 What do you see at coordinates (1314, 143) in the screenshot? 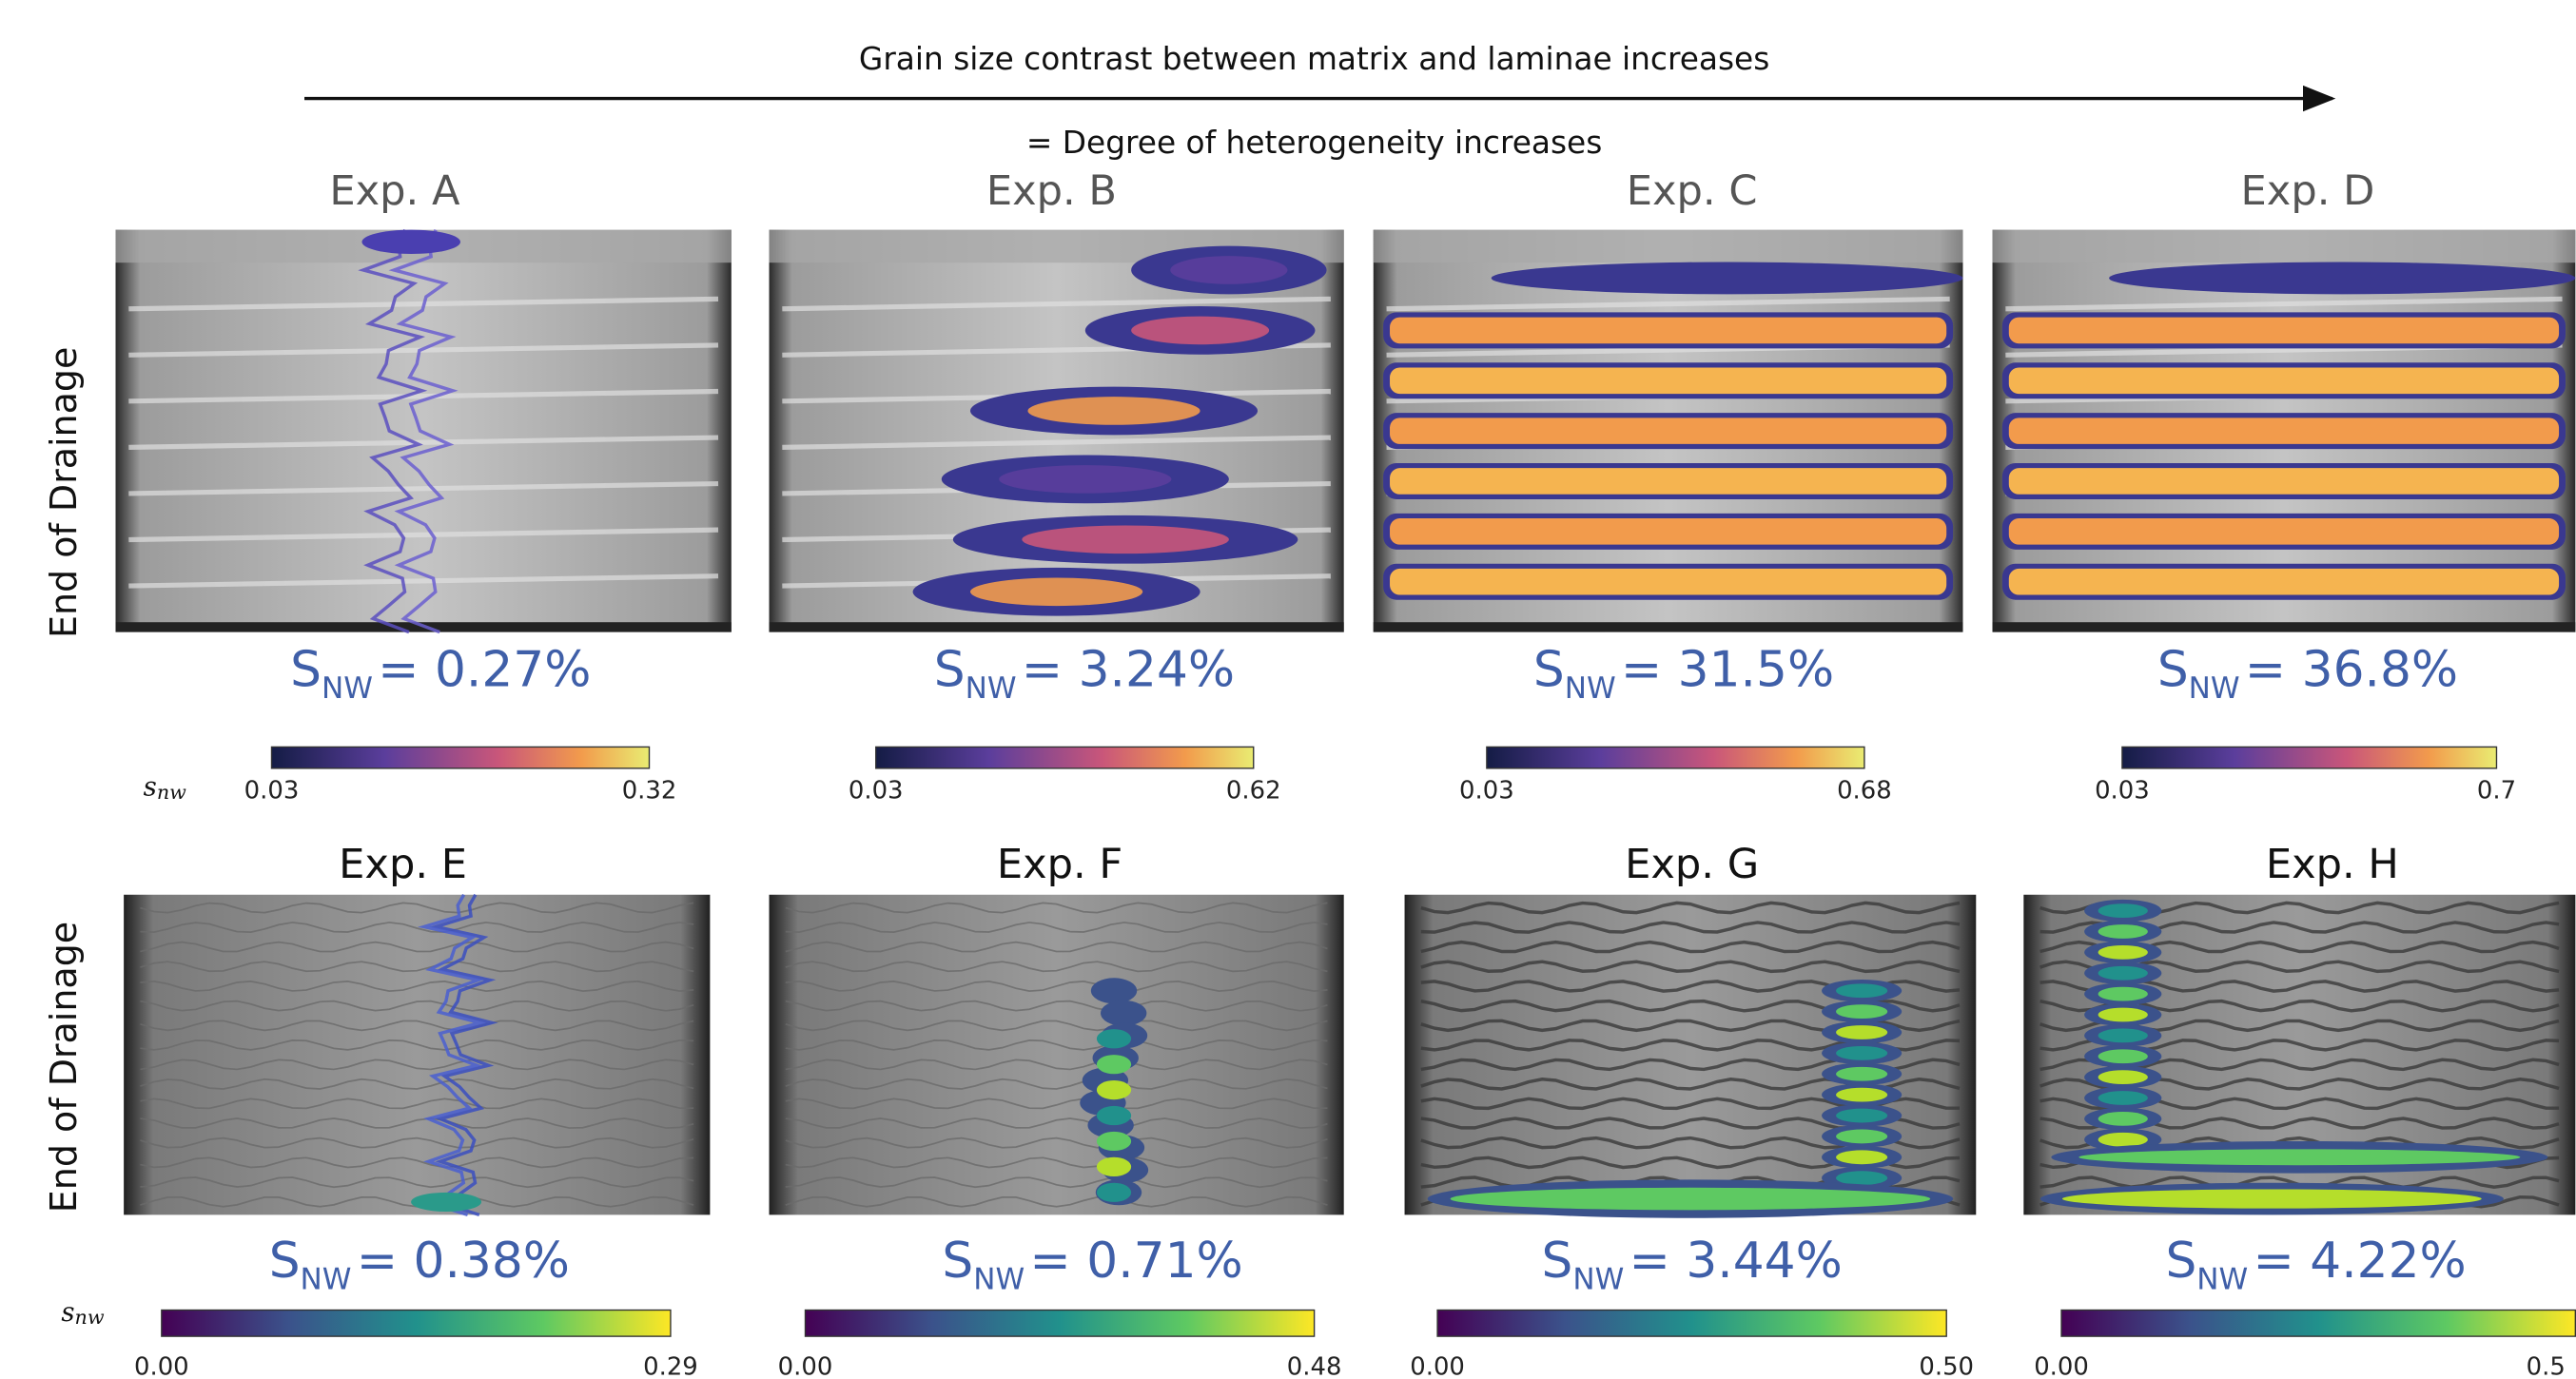
I see `subtitle: = Degree of heterogeneity increases` at bounding box center [1314, 143].